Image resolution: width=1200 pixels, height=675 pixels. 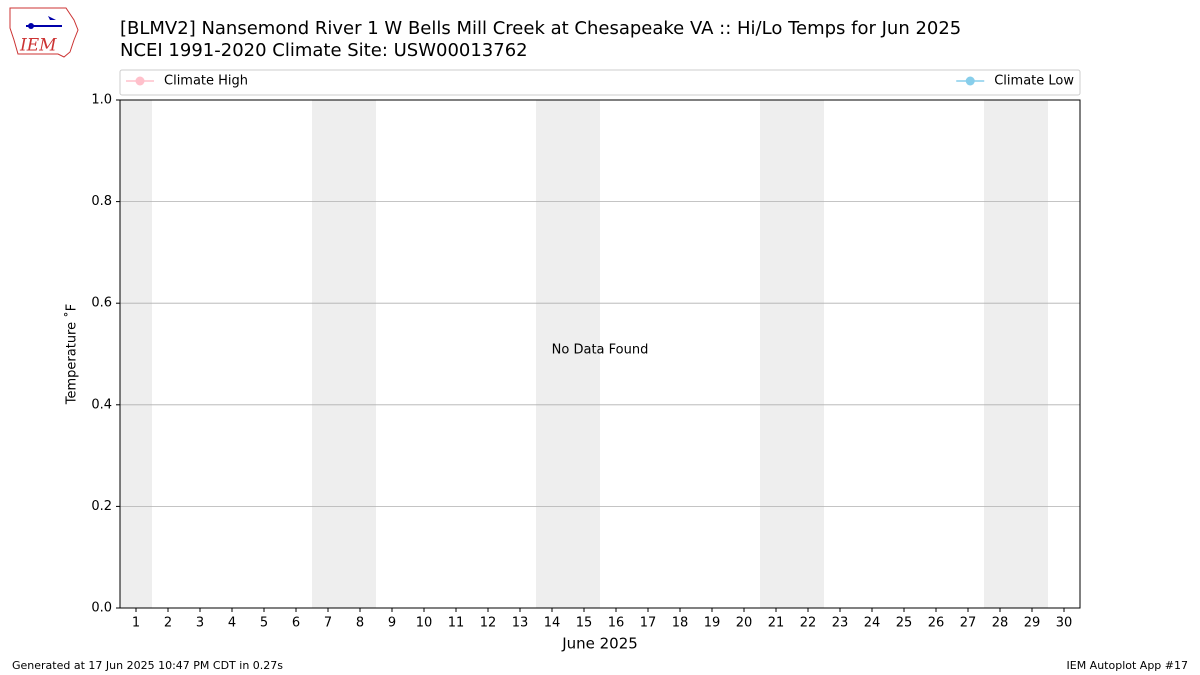 What do you see at coordinates (38, 46) in the screenshot?
I see `logo-text: IEM` at bounding box center [38, 46].